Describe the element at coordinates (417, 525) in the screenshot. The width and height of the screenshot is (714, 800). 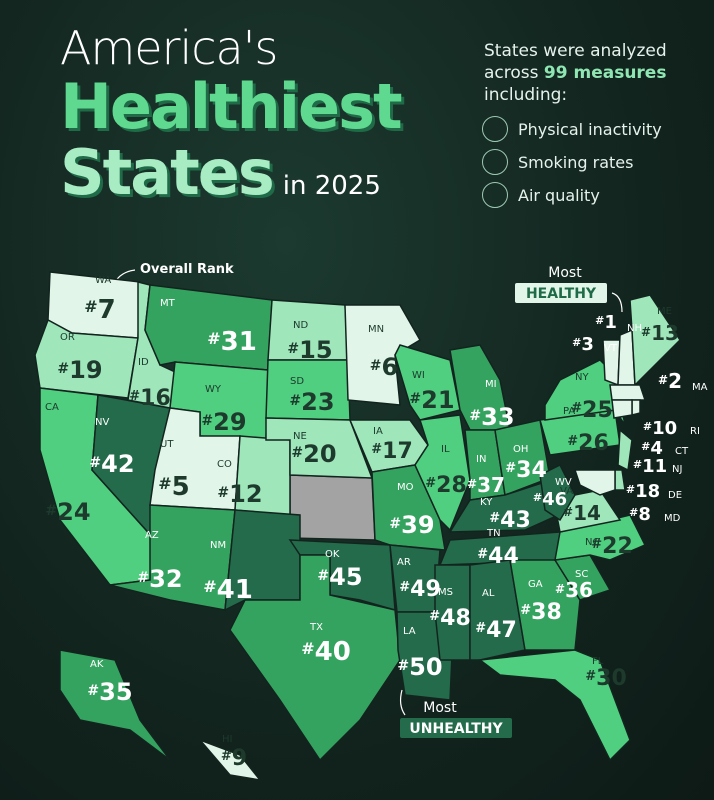
I see `rank-value: 39` at that location.